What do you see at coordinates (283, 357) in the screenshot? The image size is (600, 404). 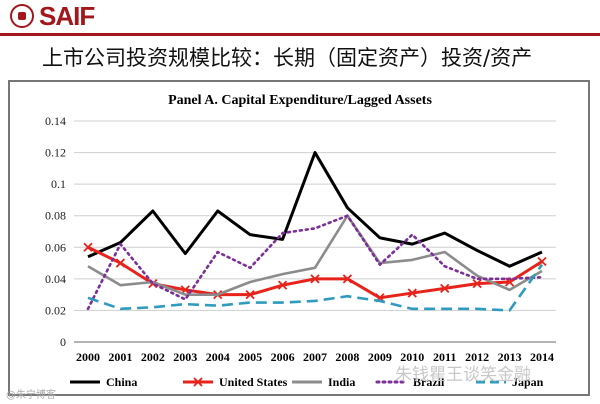 I see `x-tick-label: 2006` at bounding box center [283, 357].